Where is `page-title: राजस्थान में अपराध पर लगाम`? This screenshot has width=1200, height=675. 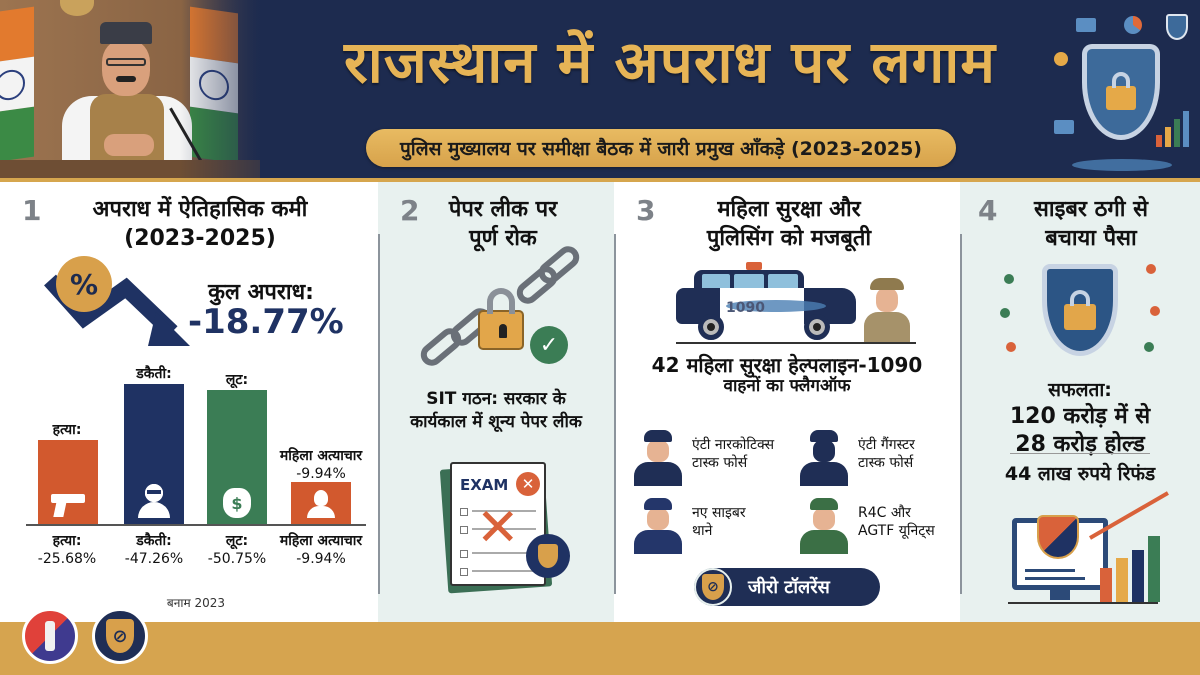
page-title: राजस्थान में अपराध पर लगाम is located at coordinates (670, 62).